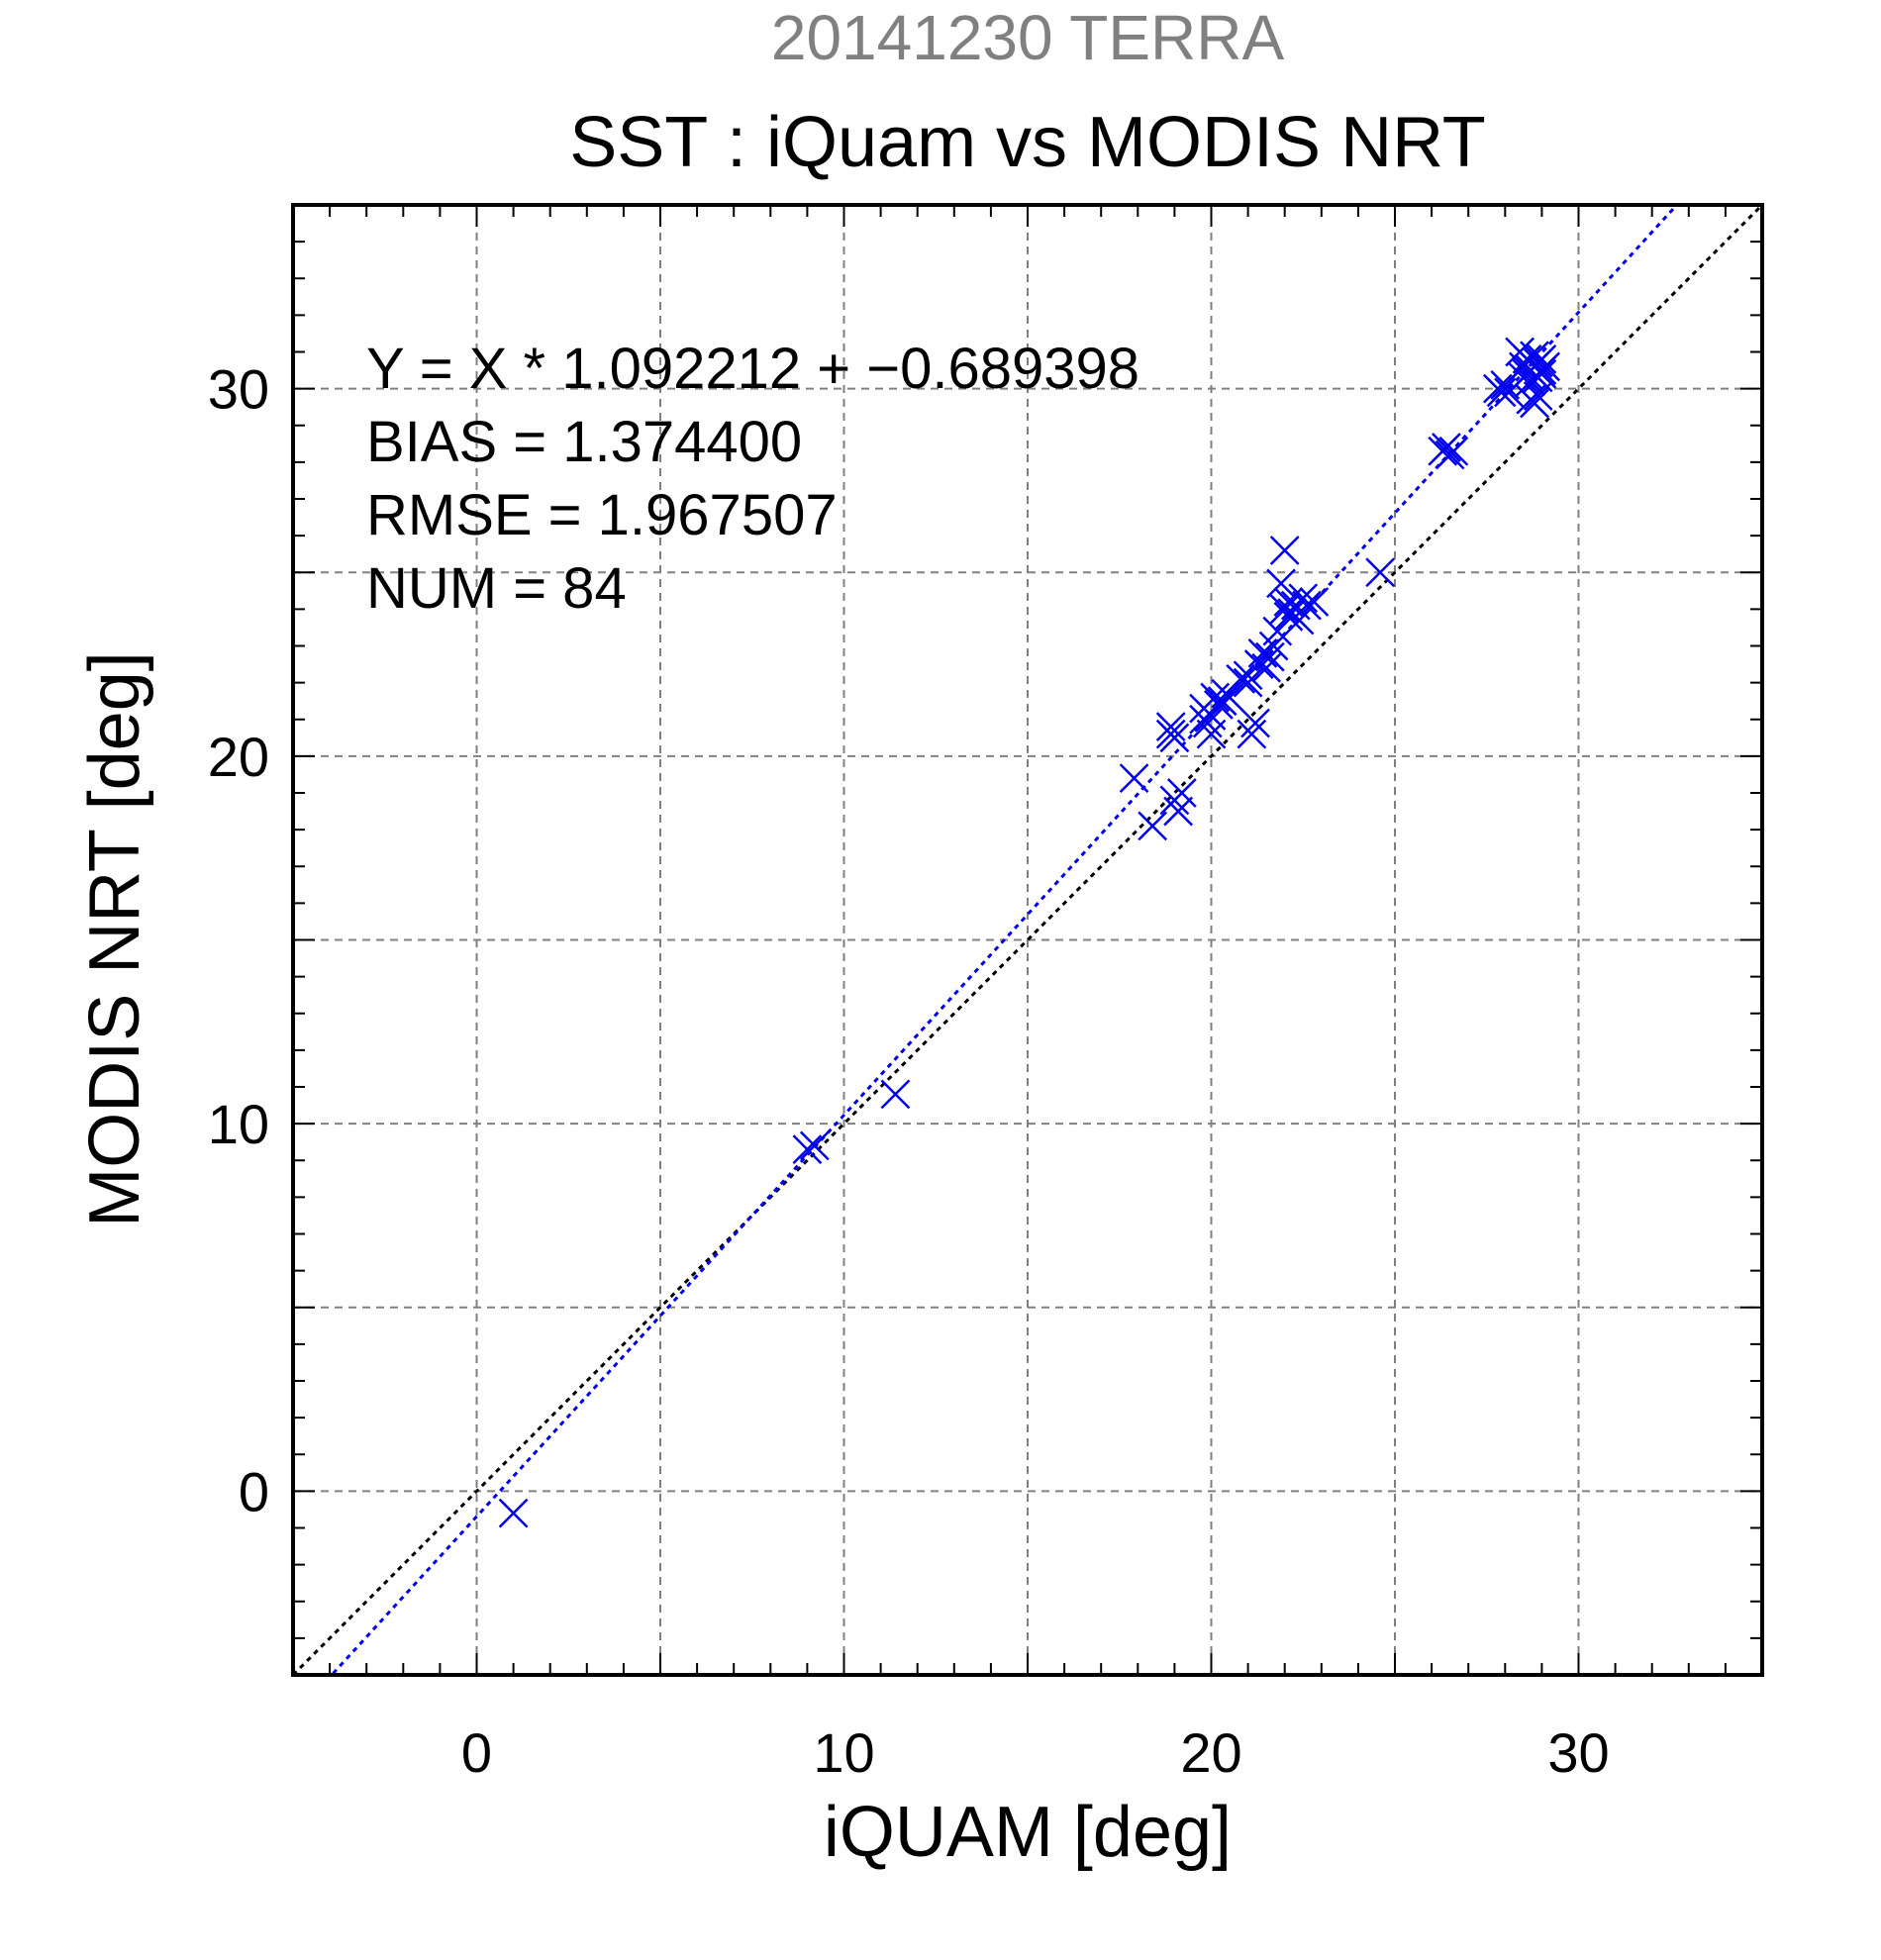 The height and width of the screenshot is (1960, 1881). What do you see at coordinates (239, 389) in the screenshot?
I see `y-tick-label: 30` at bounding box center [239, 389].